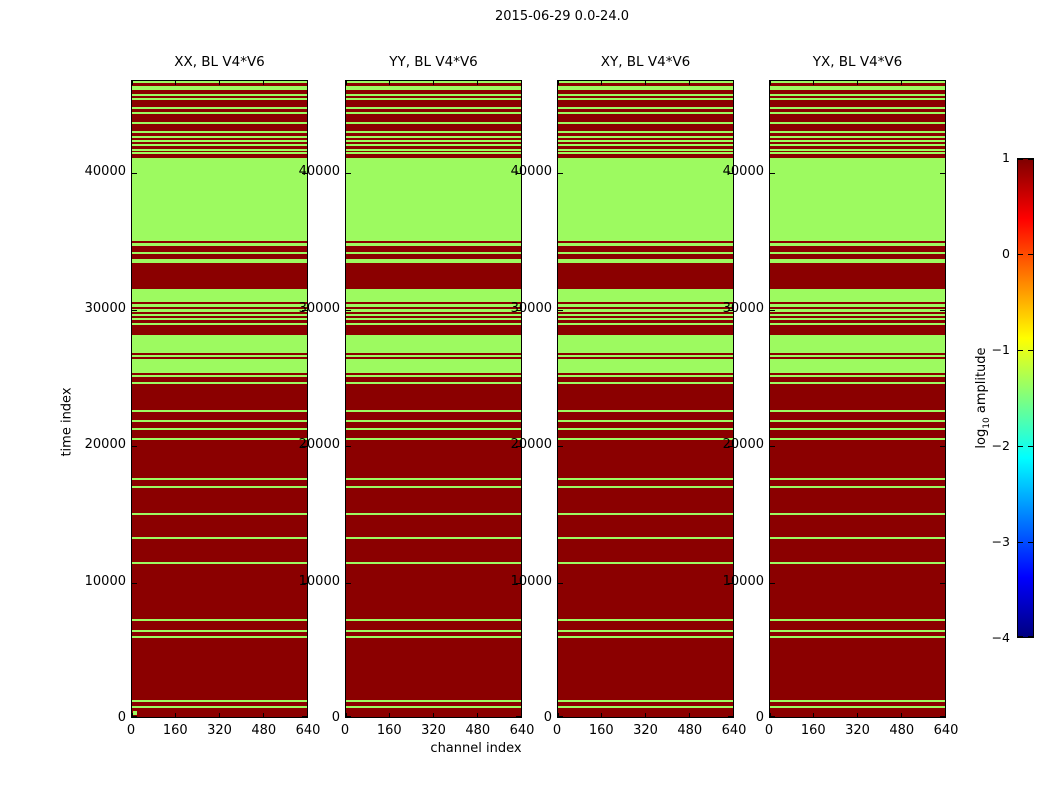 Image resolution: width=1050 pixels, height=800 pixels. What do you see at coordinates (319, 444) in the screenshot?
I see `y-tick-label: 20000` at bounding box center [319, 444].